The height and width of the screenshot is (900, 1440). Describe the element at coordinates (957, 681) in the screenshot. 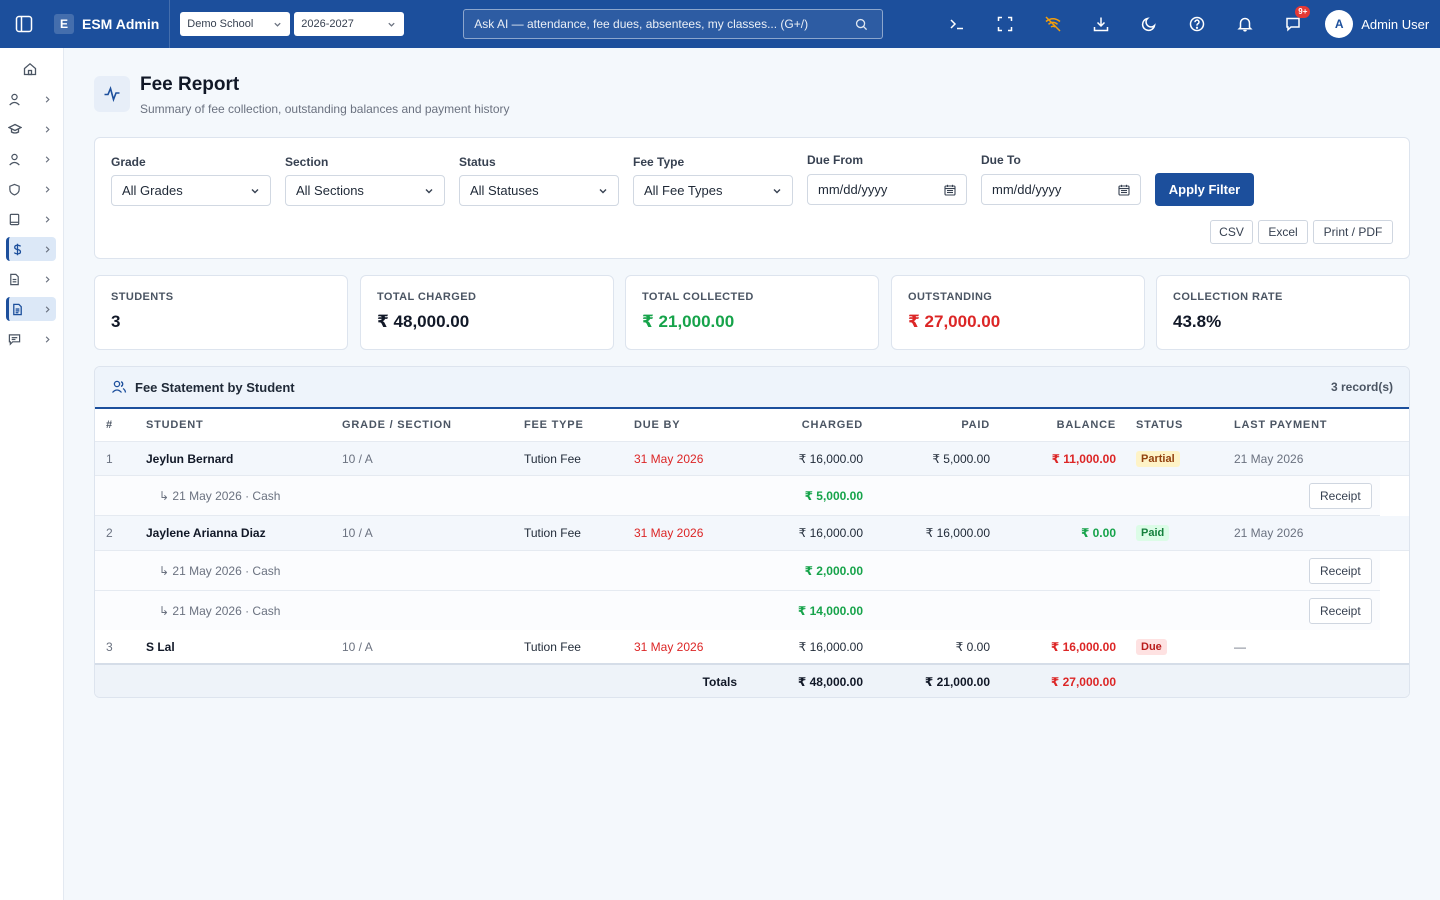

I see `total-paid: ₹ 21,000.00` at that location.